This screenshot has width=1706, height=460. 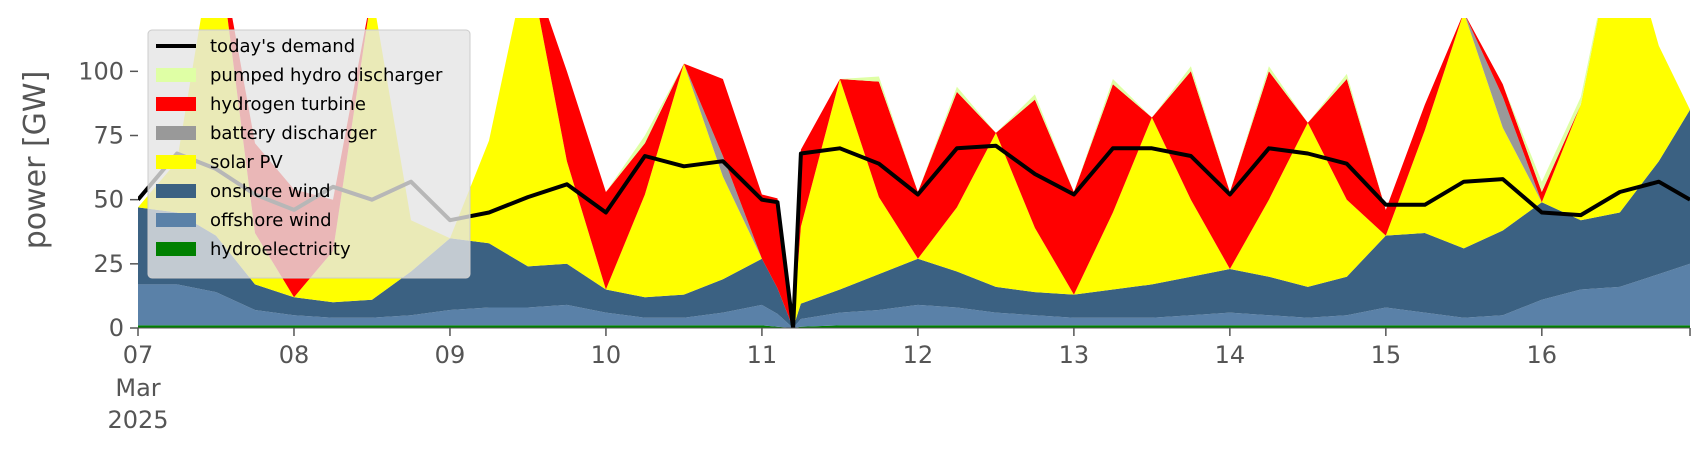 I want to click on y-tick-label: 75, so click(x=108, y=136).